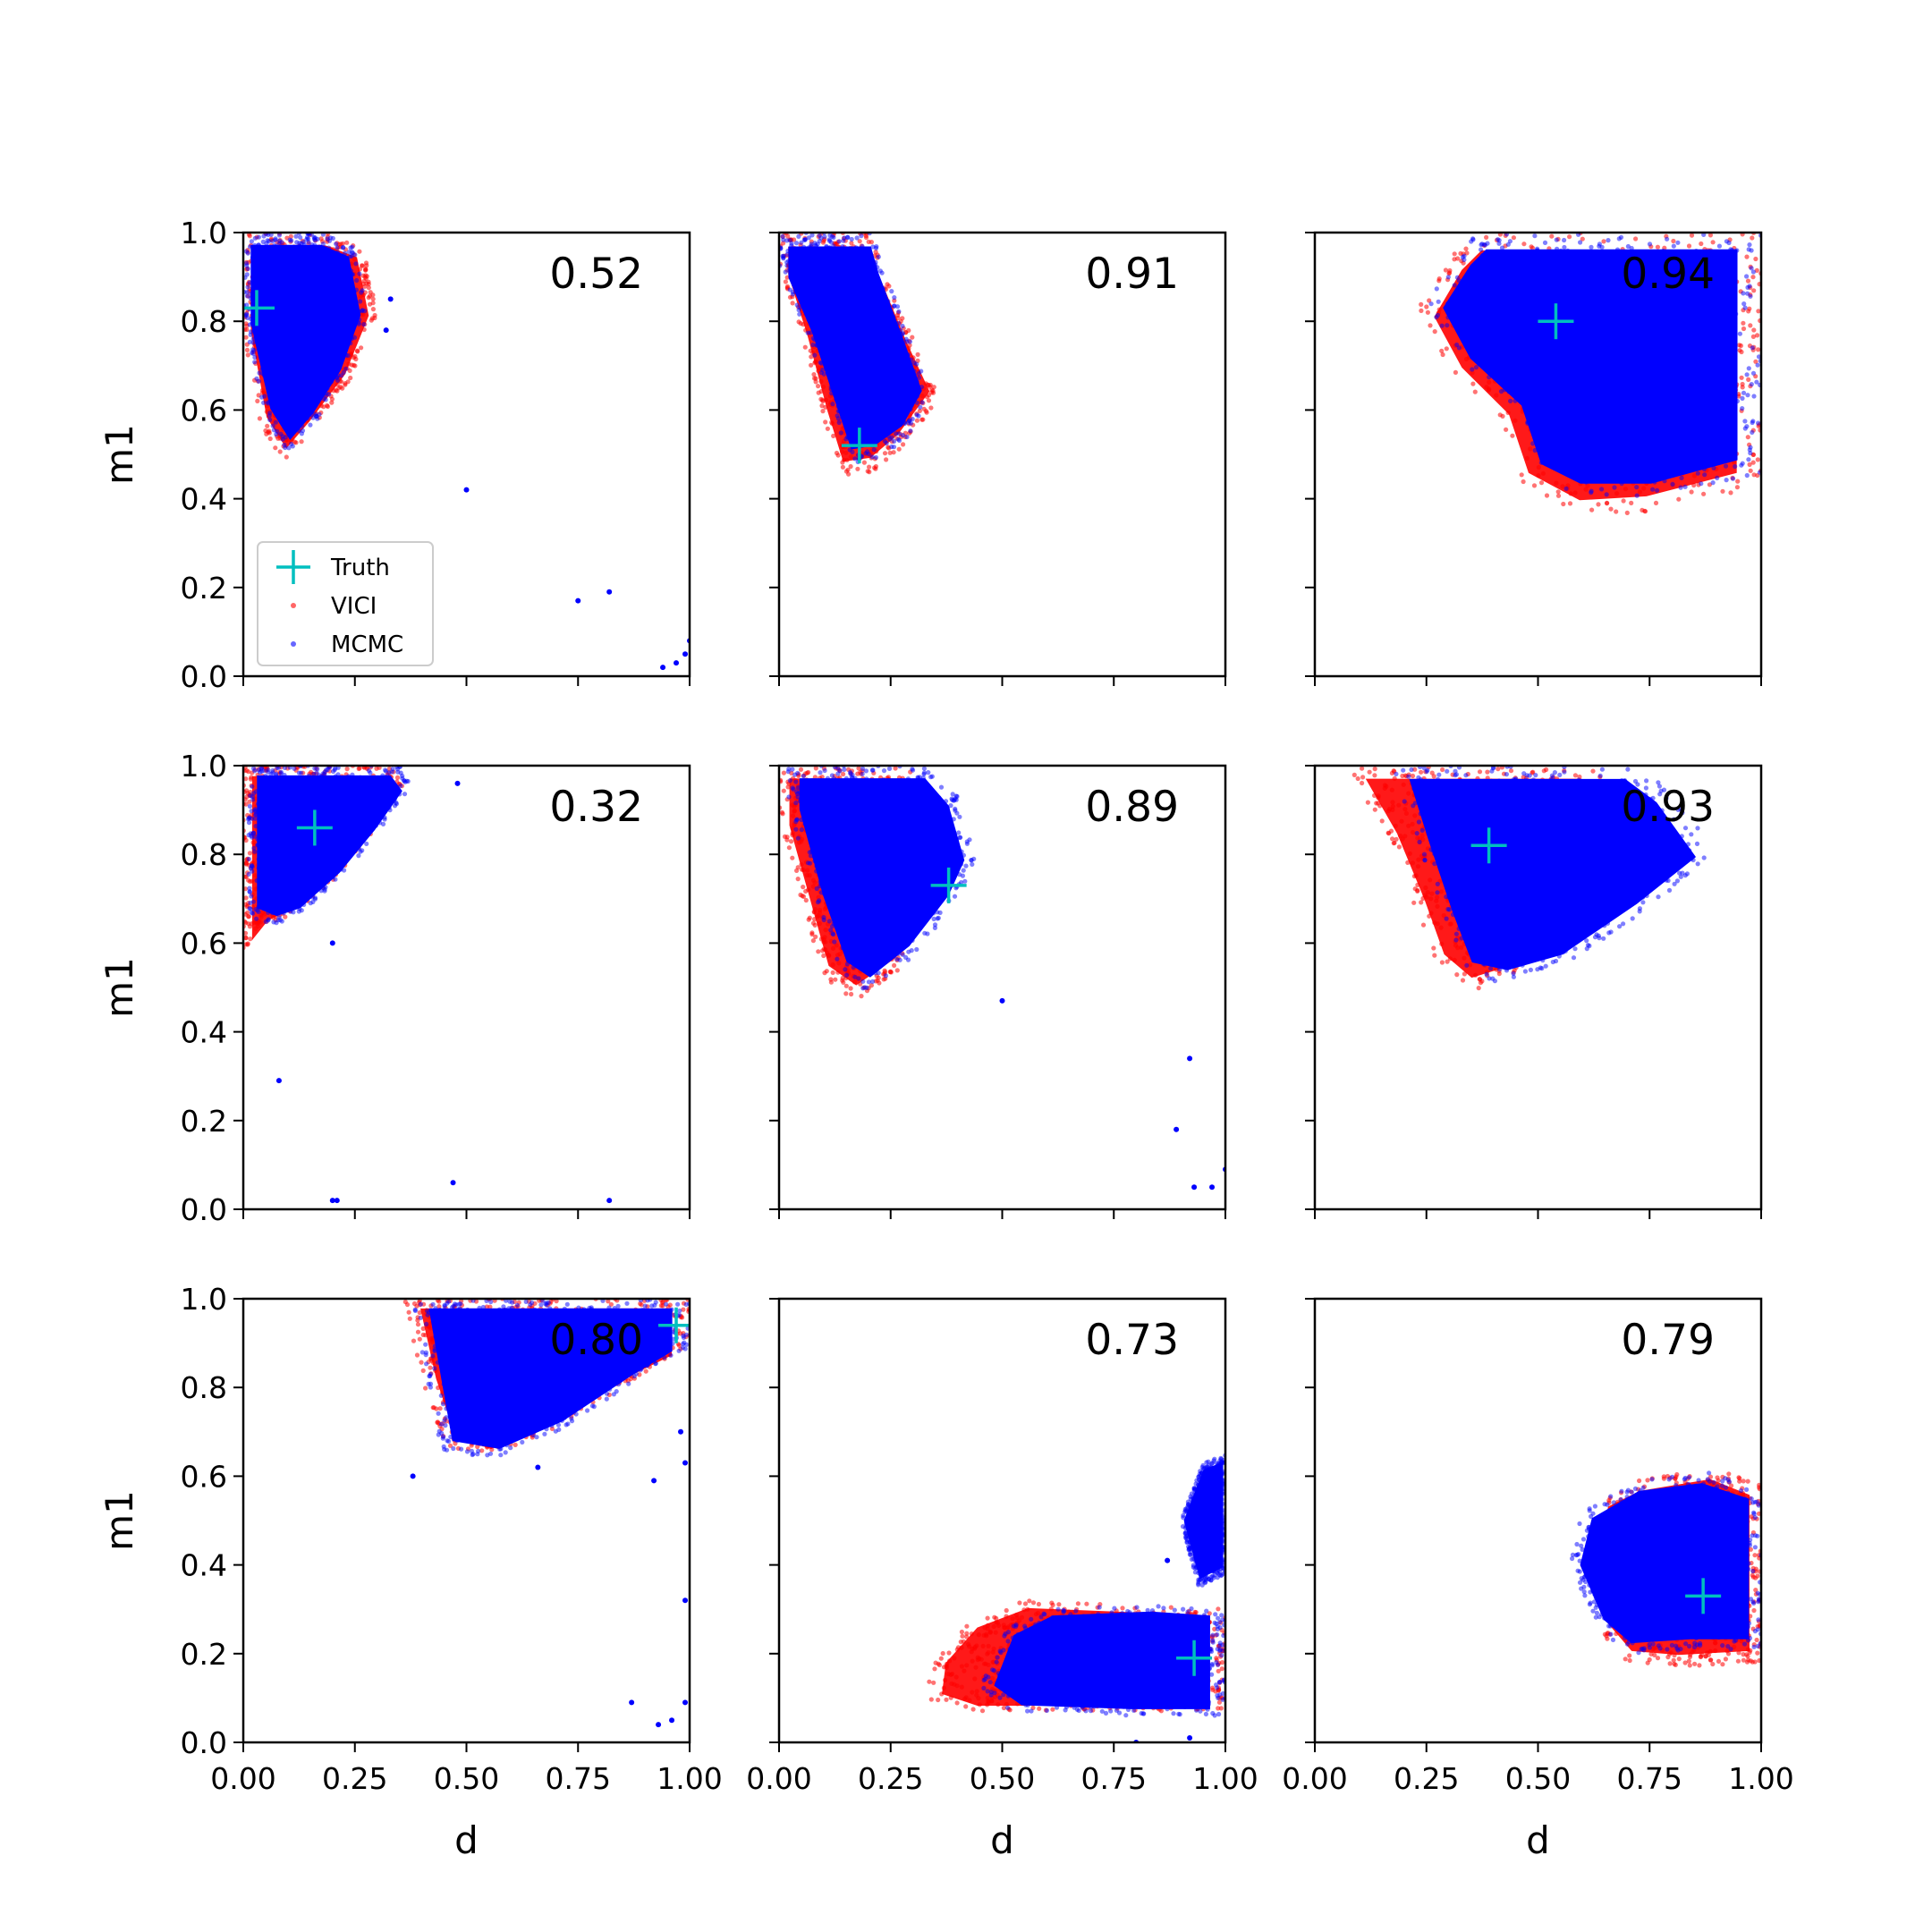  What do you see at coordinates (259, 308) in the screenshot?
I see `truth-marker` at bounding box center [259, 308].